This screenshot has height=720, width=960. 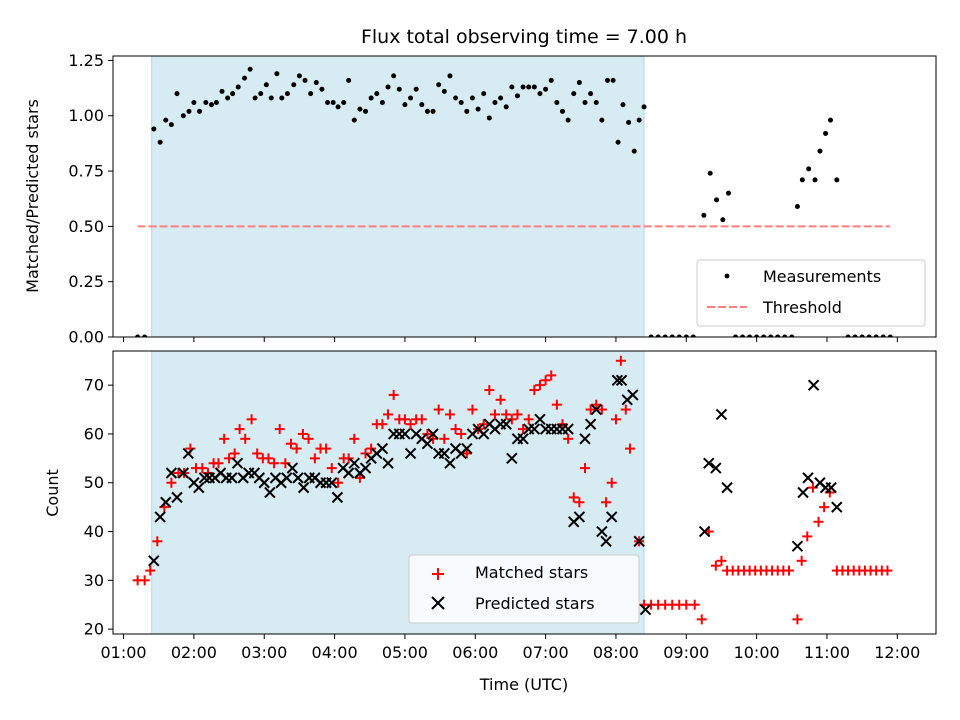 I want to click on x-tick-label: 03:00, so click(x=264, y=652).